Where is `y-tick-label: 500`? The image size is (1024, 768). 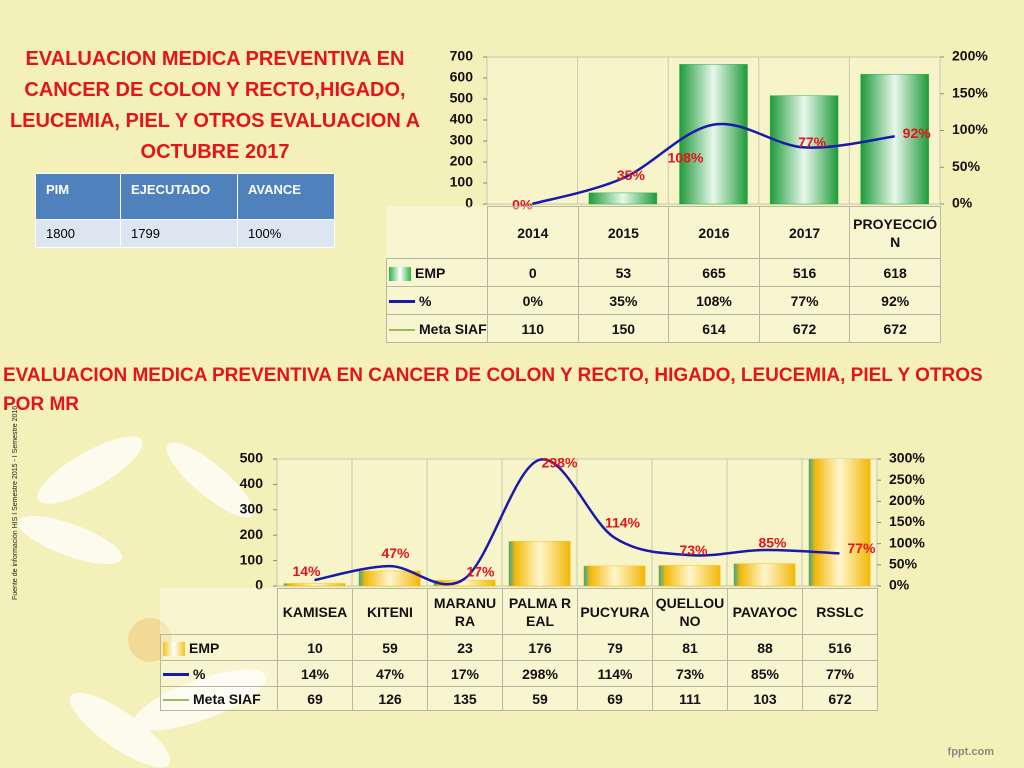 y-tick-label: 500 is located at coordinates (462, 98).